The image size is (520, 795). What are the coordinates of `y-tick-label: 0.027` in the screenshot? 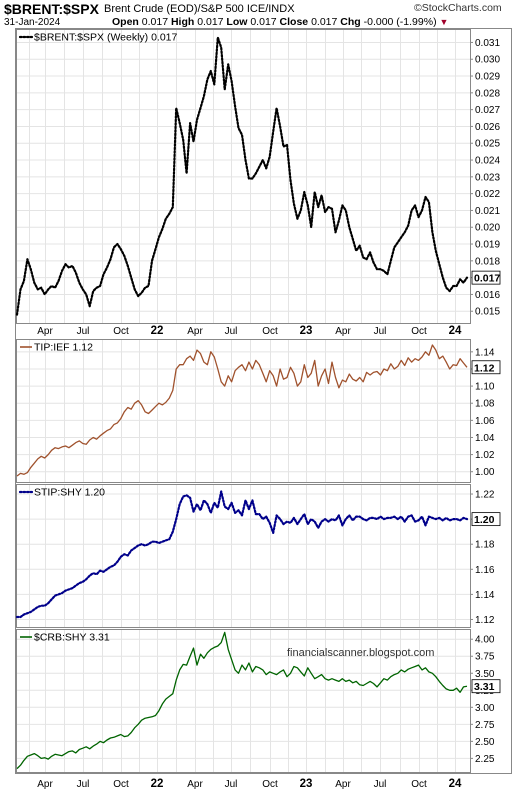 It's located at (487, 110).